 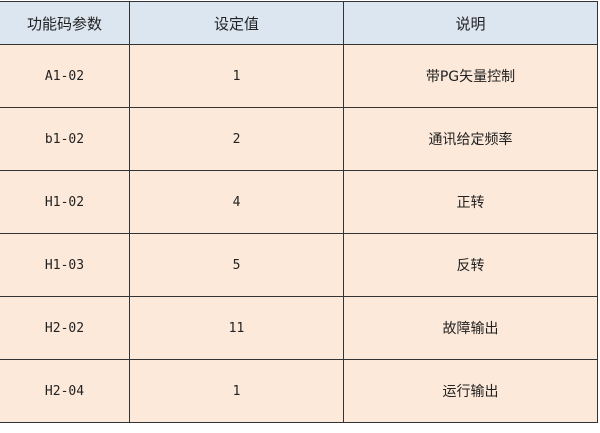 What do you see at coordinates (65, 265) in the screenshot?
I see `cell-code: H1-03` at bounding box center [65, 265].